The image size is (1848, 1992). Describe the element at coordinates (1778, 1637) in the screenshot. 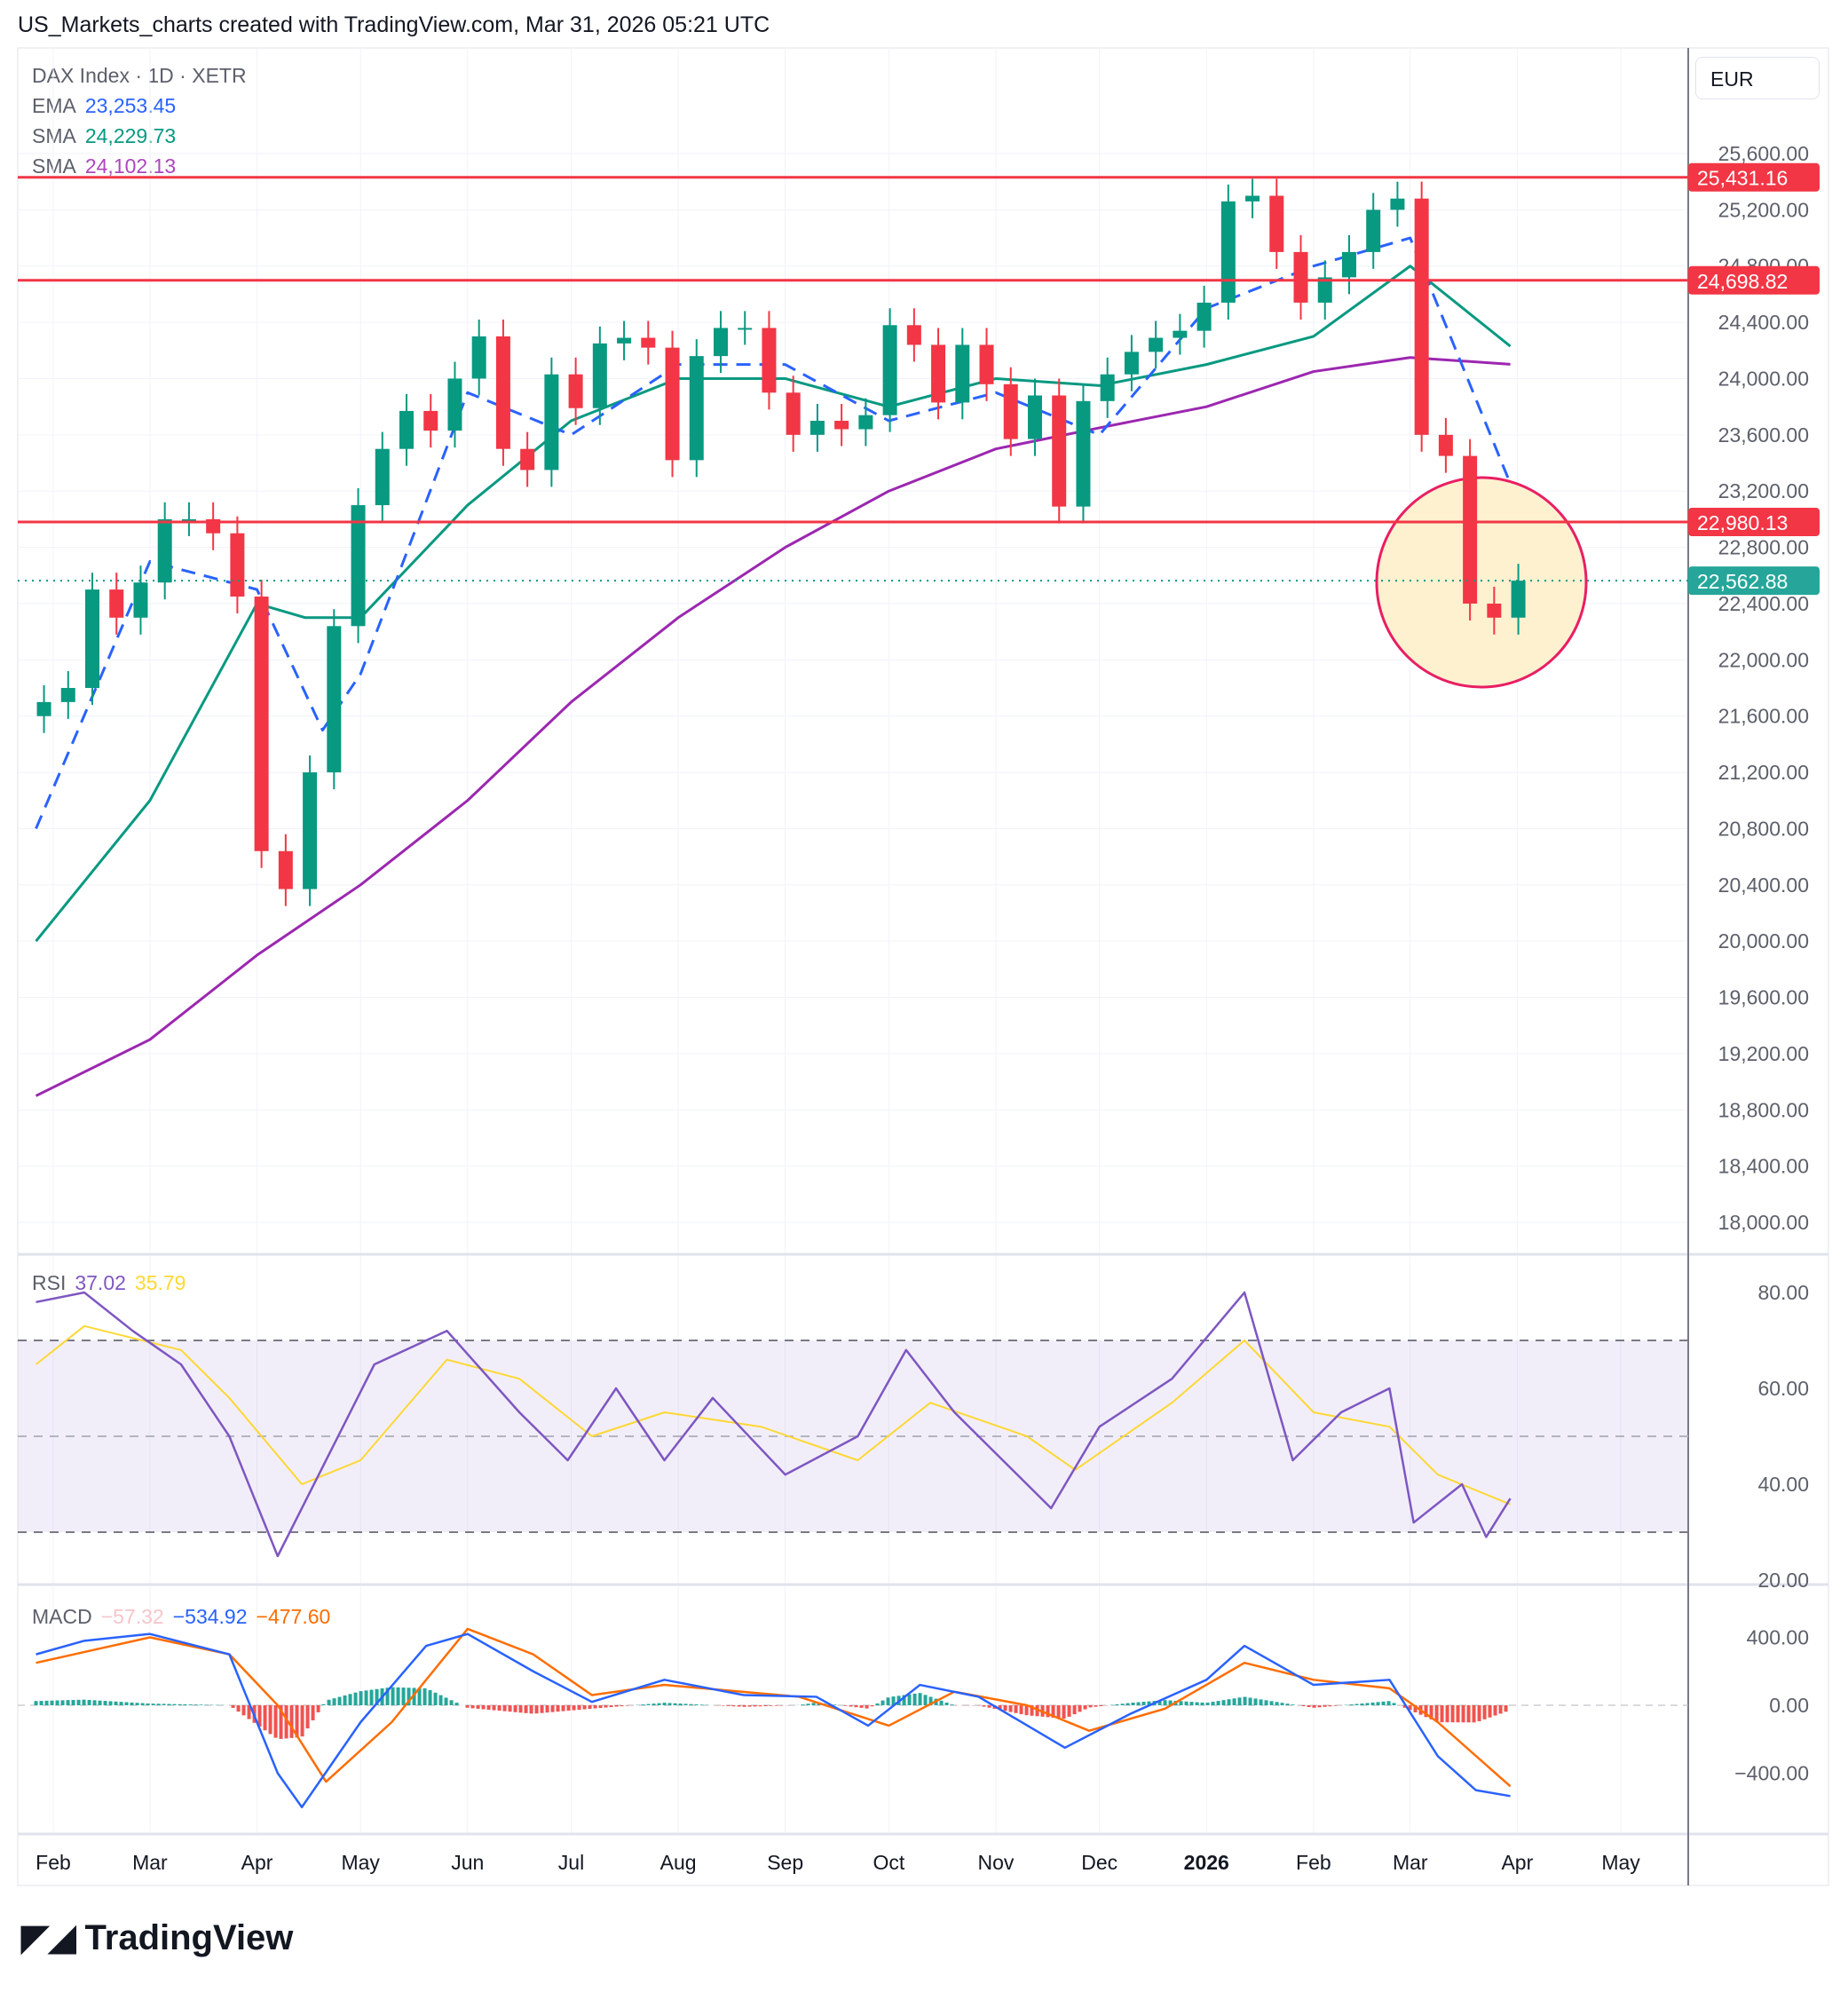

I see `macd-tick-label: 400.00` at that location.